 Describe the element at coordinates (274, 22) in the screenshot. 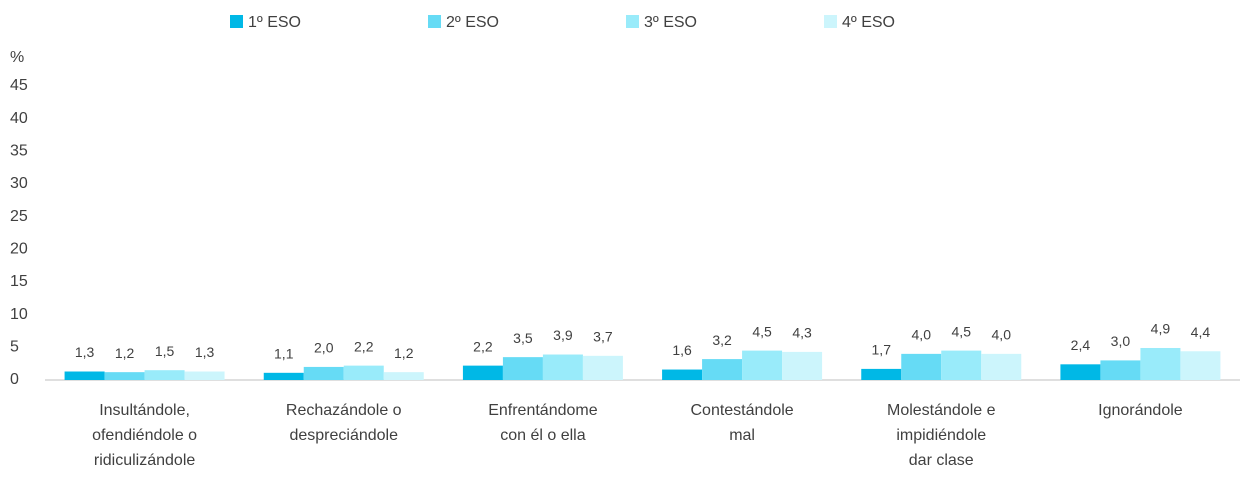

I see `legend-label: 1º ESO` at that location.